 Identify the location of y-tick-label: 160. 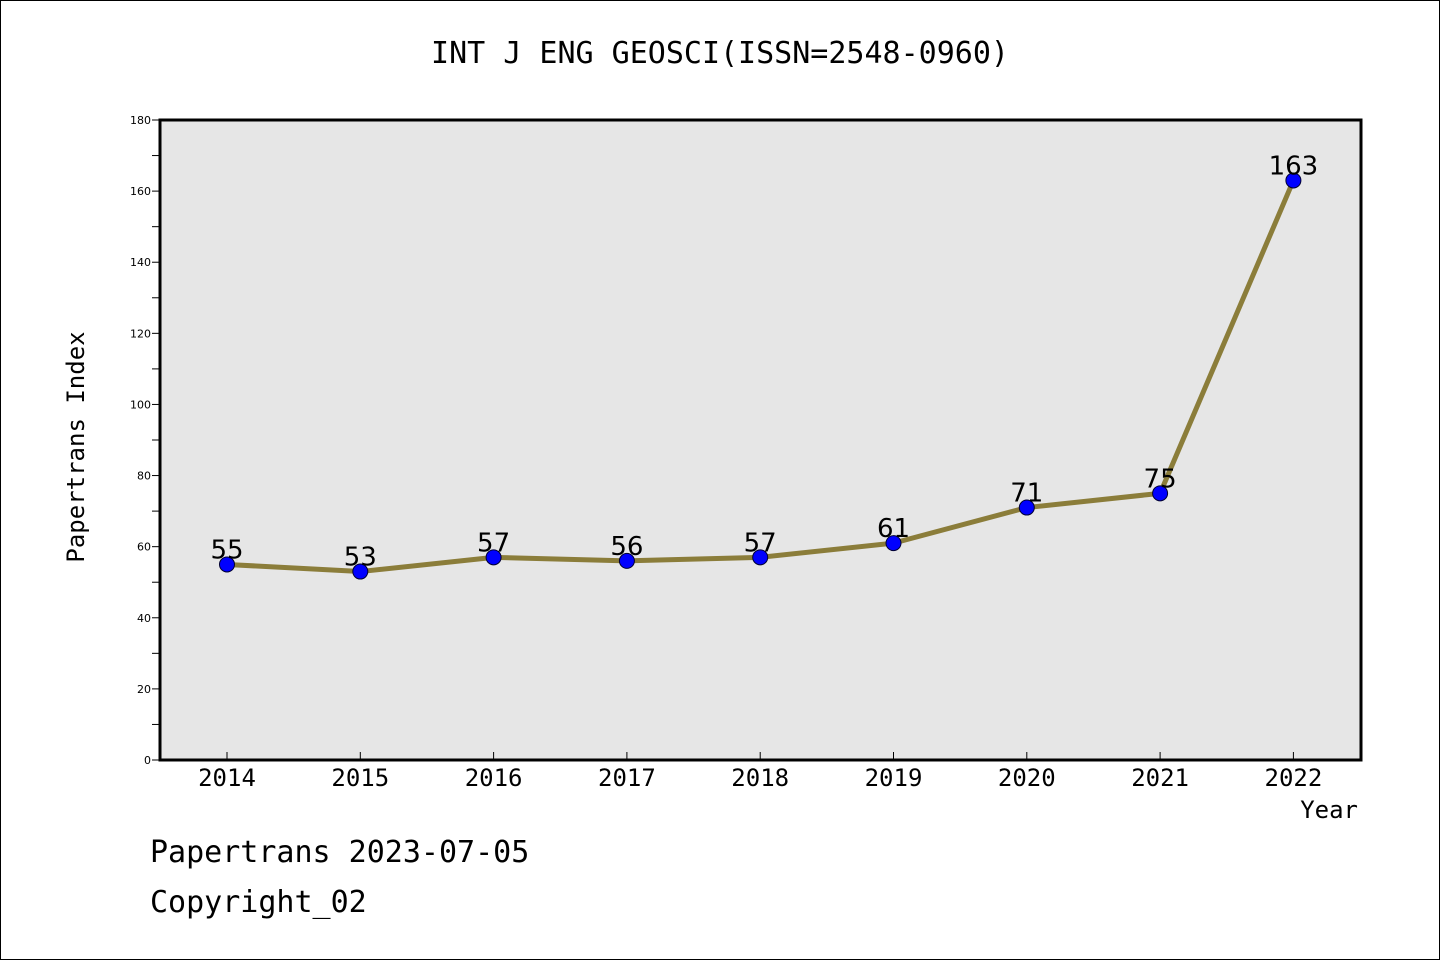
(140, 191).